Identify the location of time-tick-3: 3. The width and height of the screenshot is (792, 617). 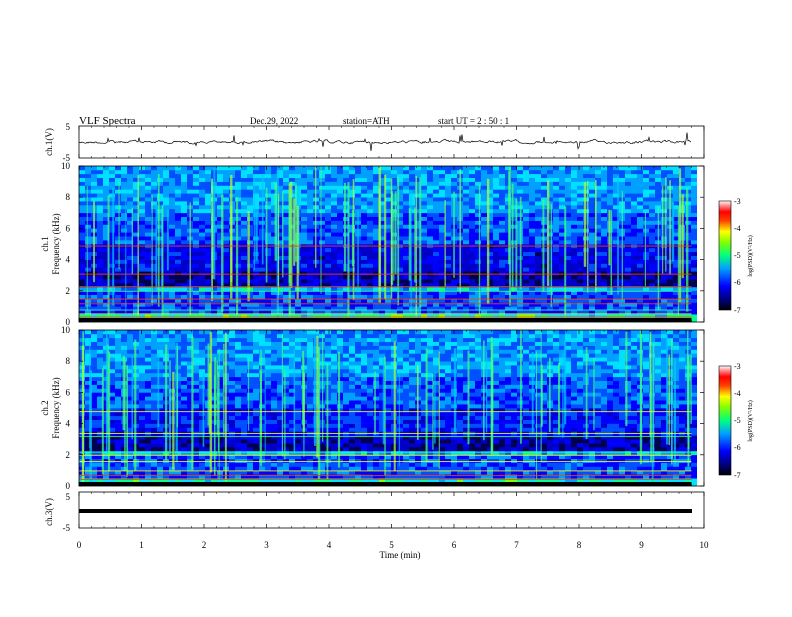
(266, 545).